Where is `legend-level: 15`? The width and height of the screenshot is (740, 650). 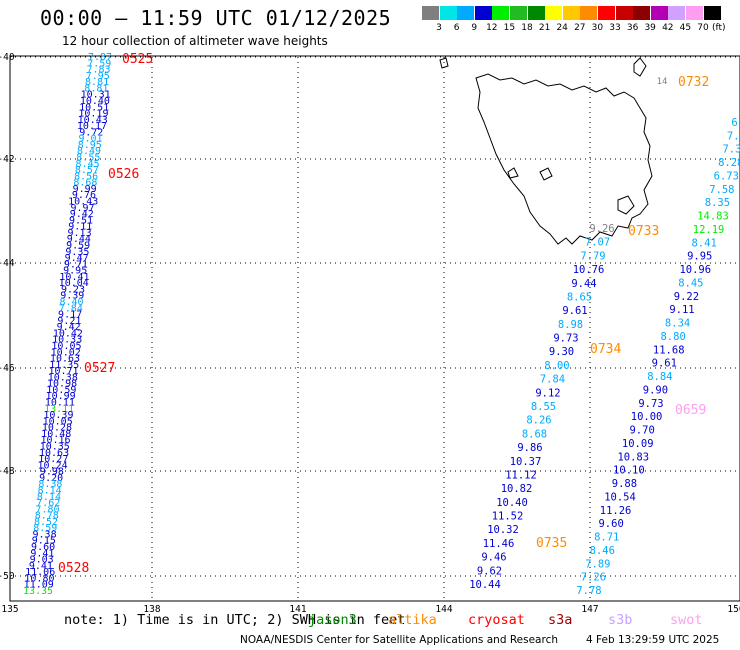
legend-level: 15 is located at coordinates (509, 28).